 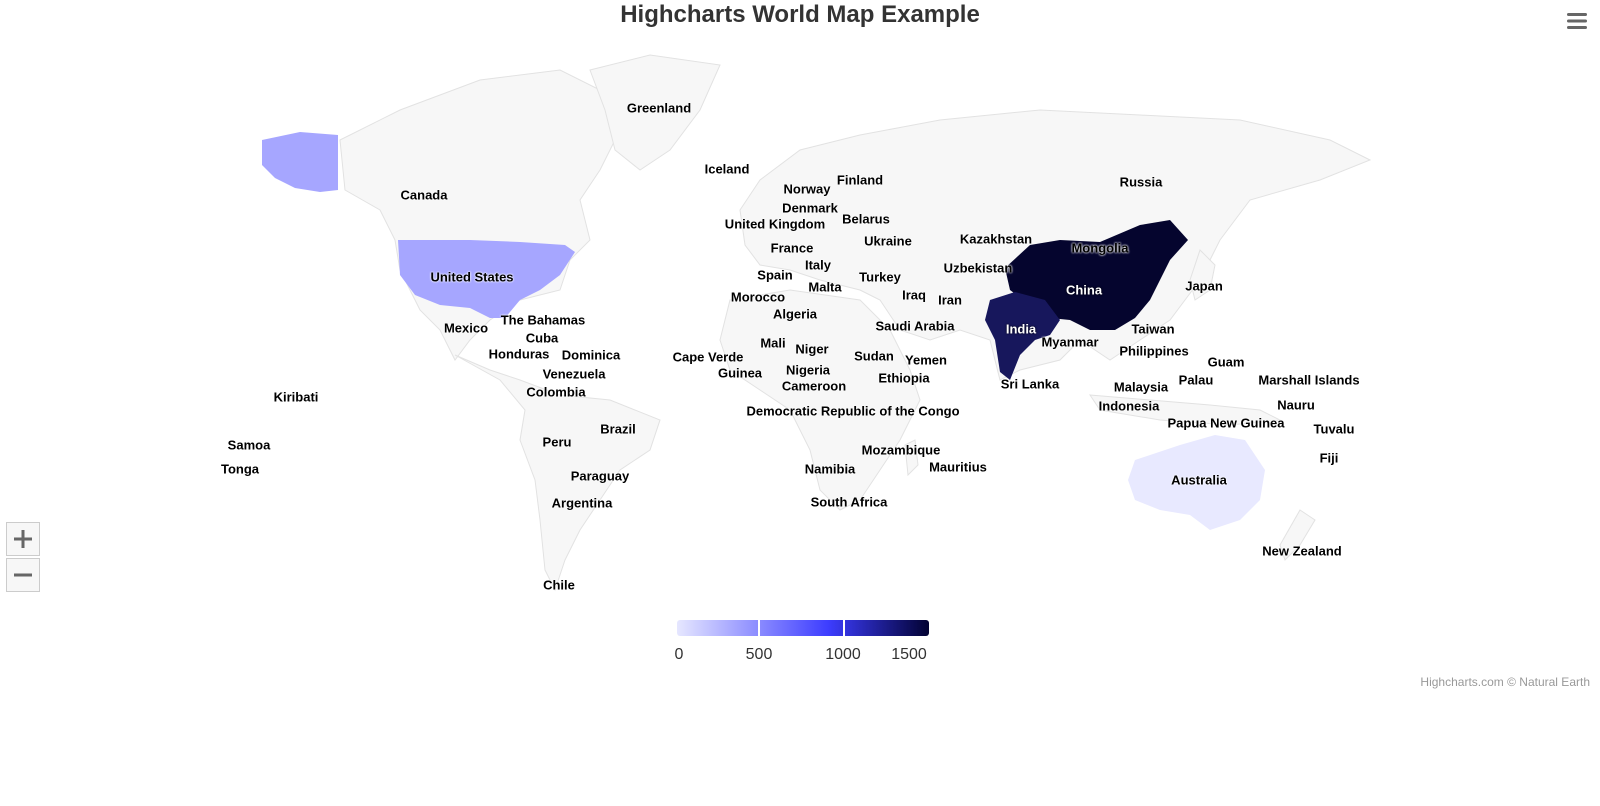 What do you see at coordinates (996, 239) in the screenshot?
I see `country-label: Kazakhstan` at bounding box center [996, 239].